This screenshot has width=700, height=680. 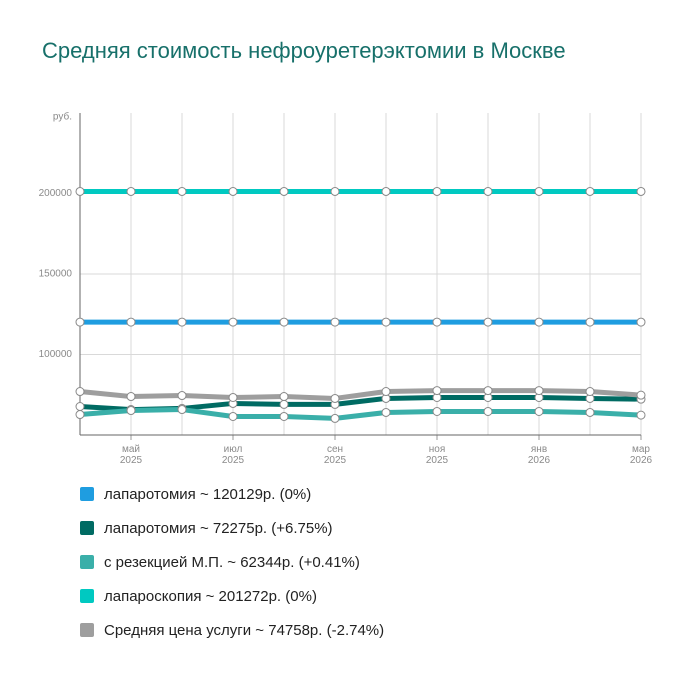 What do you see at coordinates (208, 494) in the screenshot?
I see `legend-label: лапаротомия ~ 120129р. (0%)` at bounding box center [208, 494].